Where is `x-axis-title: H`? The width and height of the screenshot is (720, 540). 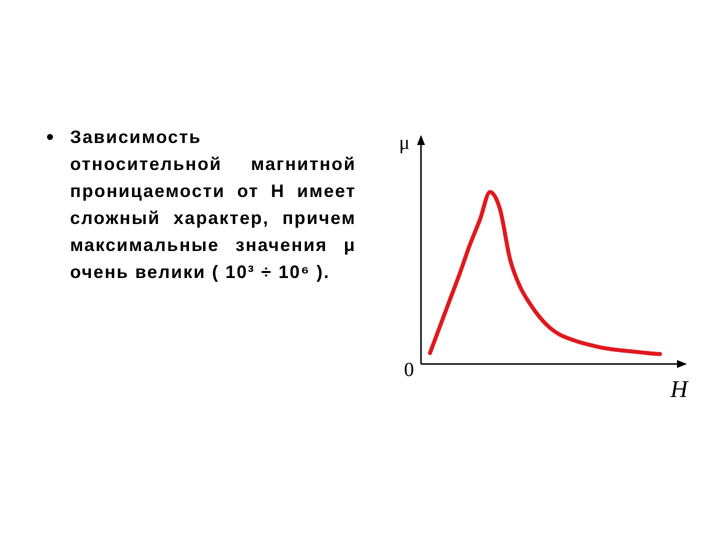 x-axis-title: H is located at coordinates (679, 390).